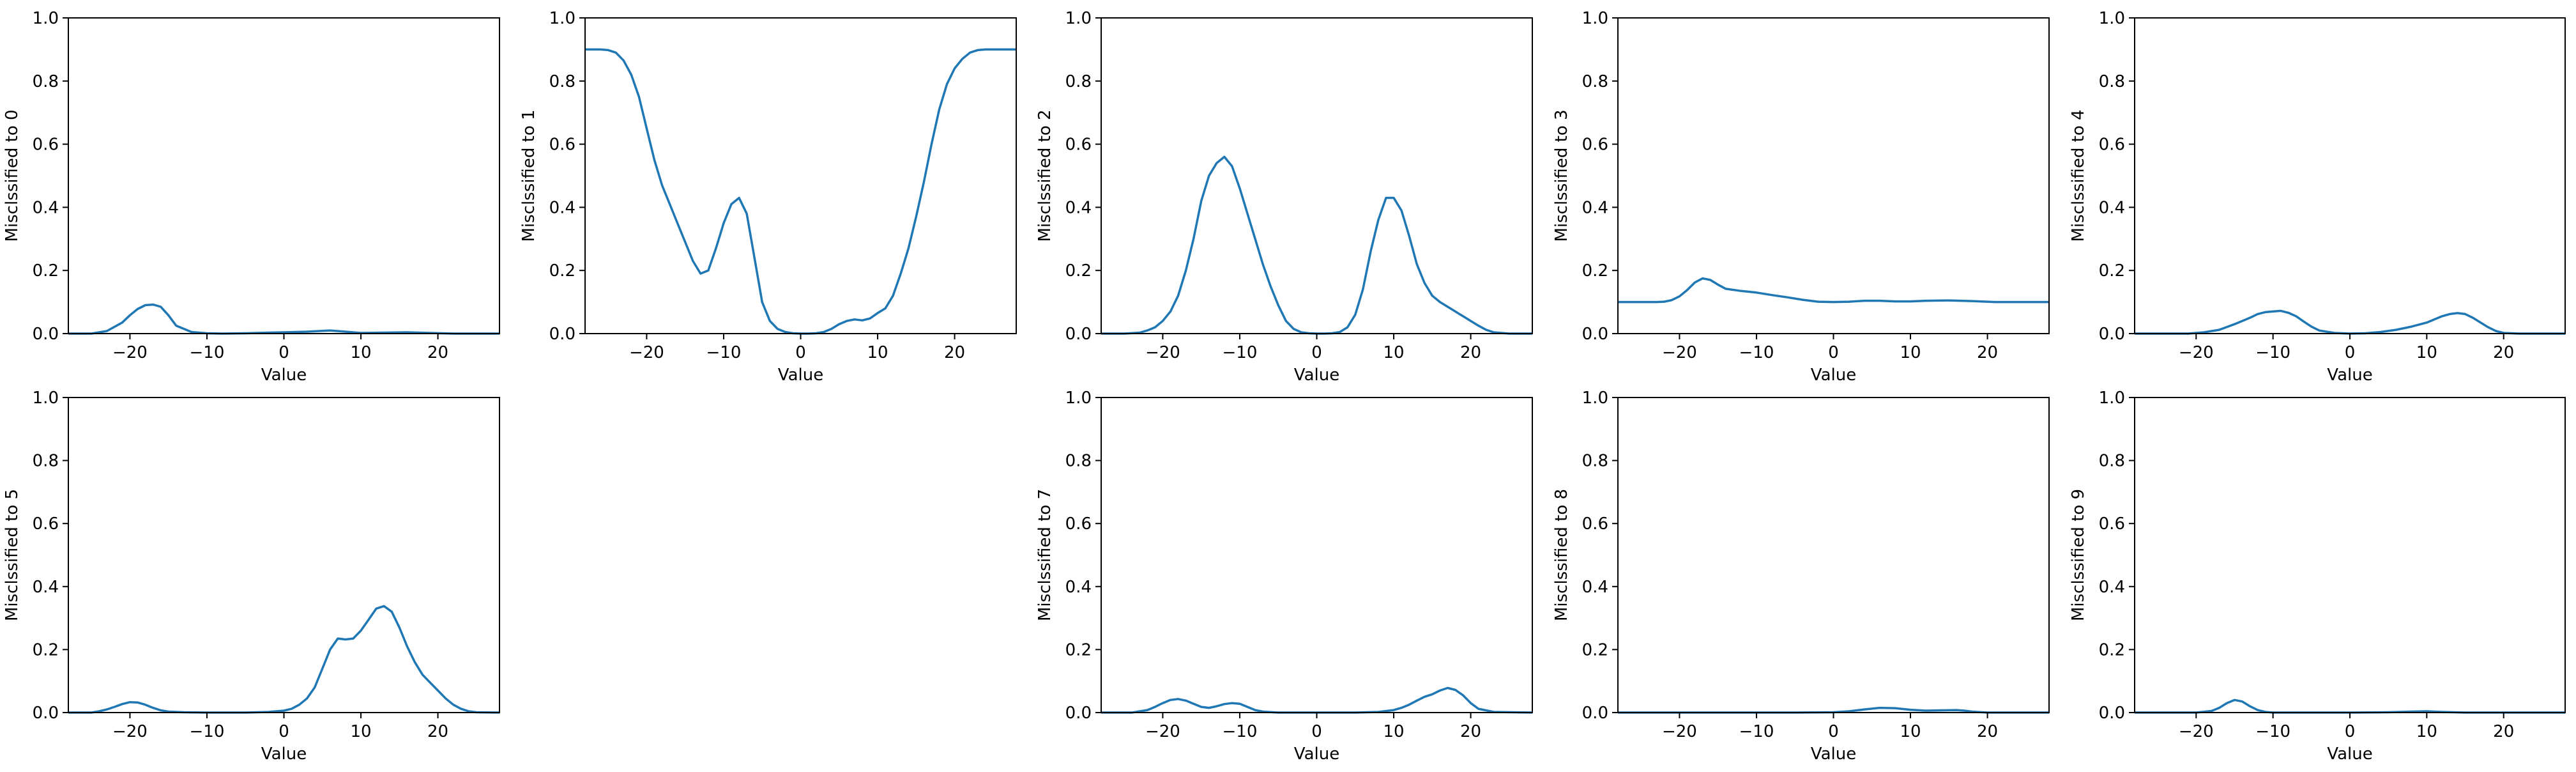 The height and width of the screenshot is (772, 2576). What do you see at coordinates (1045, 175) in the screenshot?
I see `y-axis-label: Misclssified to 2` at bounding box center [1045, 175].